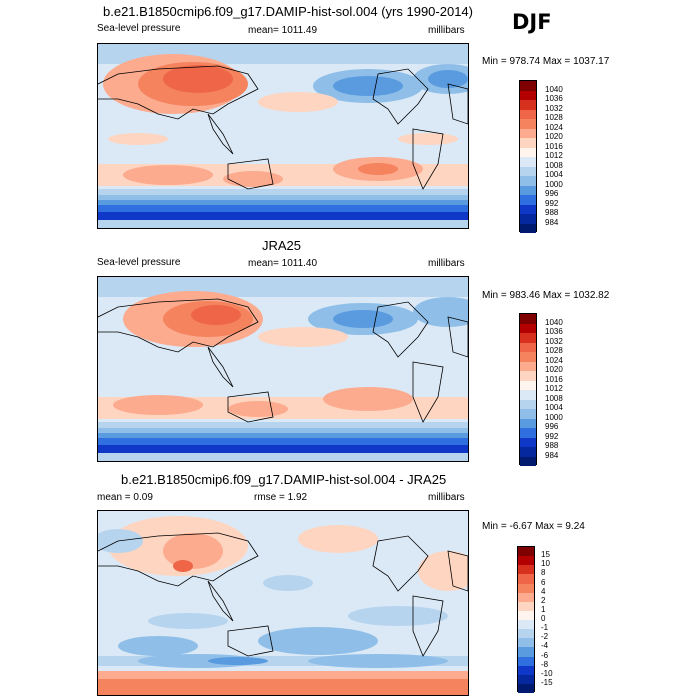  Describe the element at coordinates (532, 22) in the screenshot. I see `season-label: DJF` at that location.